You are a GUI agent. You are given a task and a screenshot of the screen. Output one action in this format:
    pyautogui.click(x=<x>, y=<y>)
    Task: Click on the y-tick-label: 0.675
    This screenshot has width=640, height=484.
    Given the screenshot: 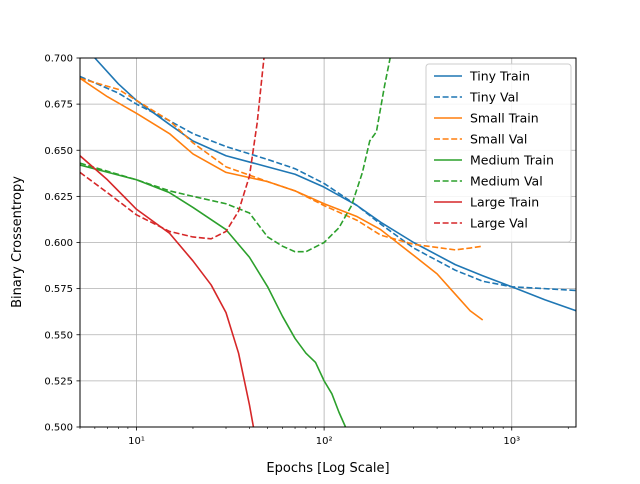 What is the action you would take?
    pyautogui.click(x=58, y=105)
    